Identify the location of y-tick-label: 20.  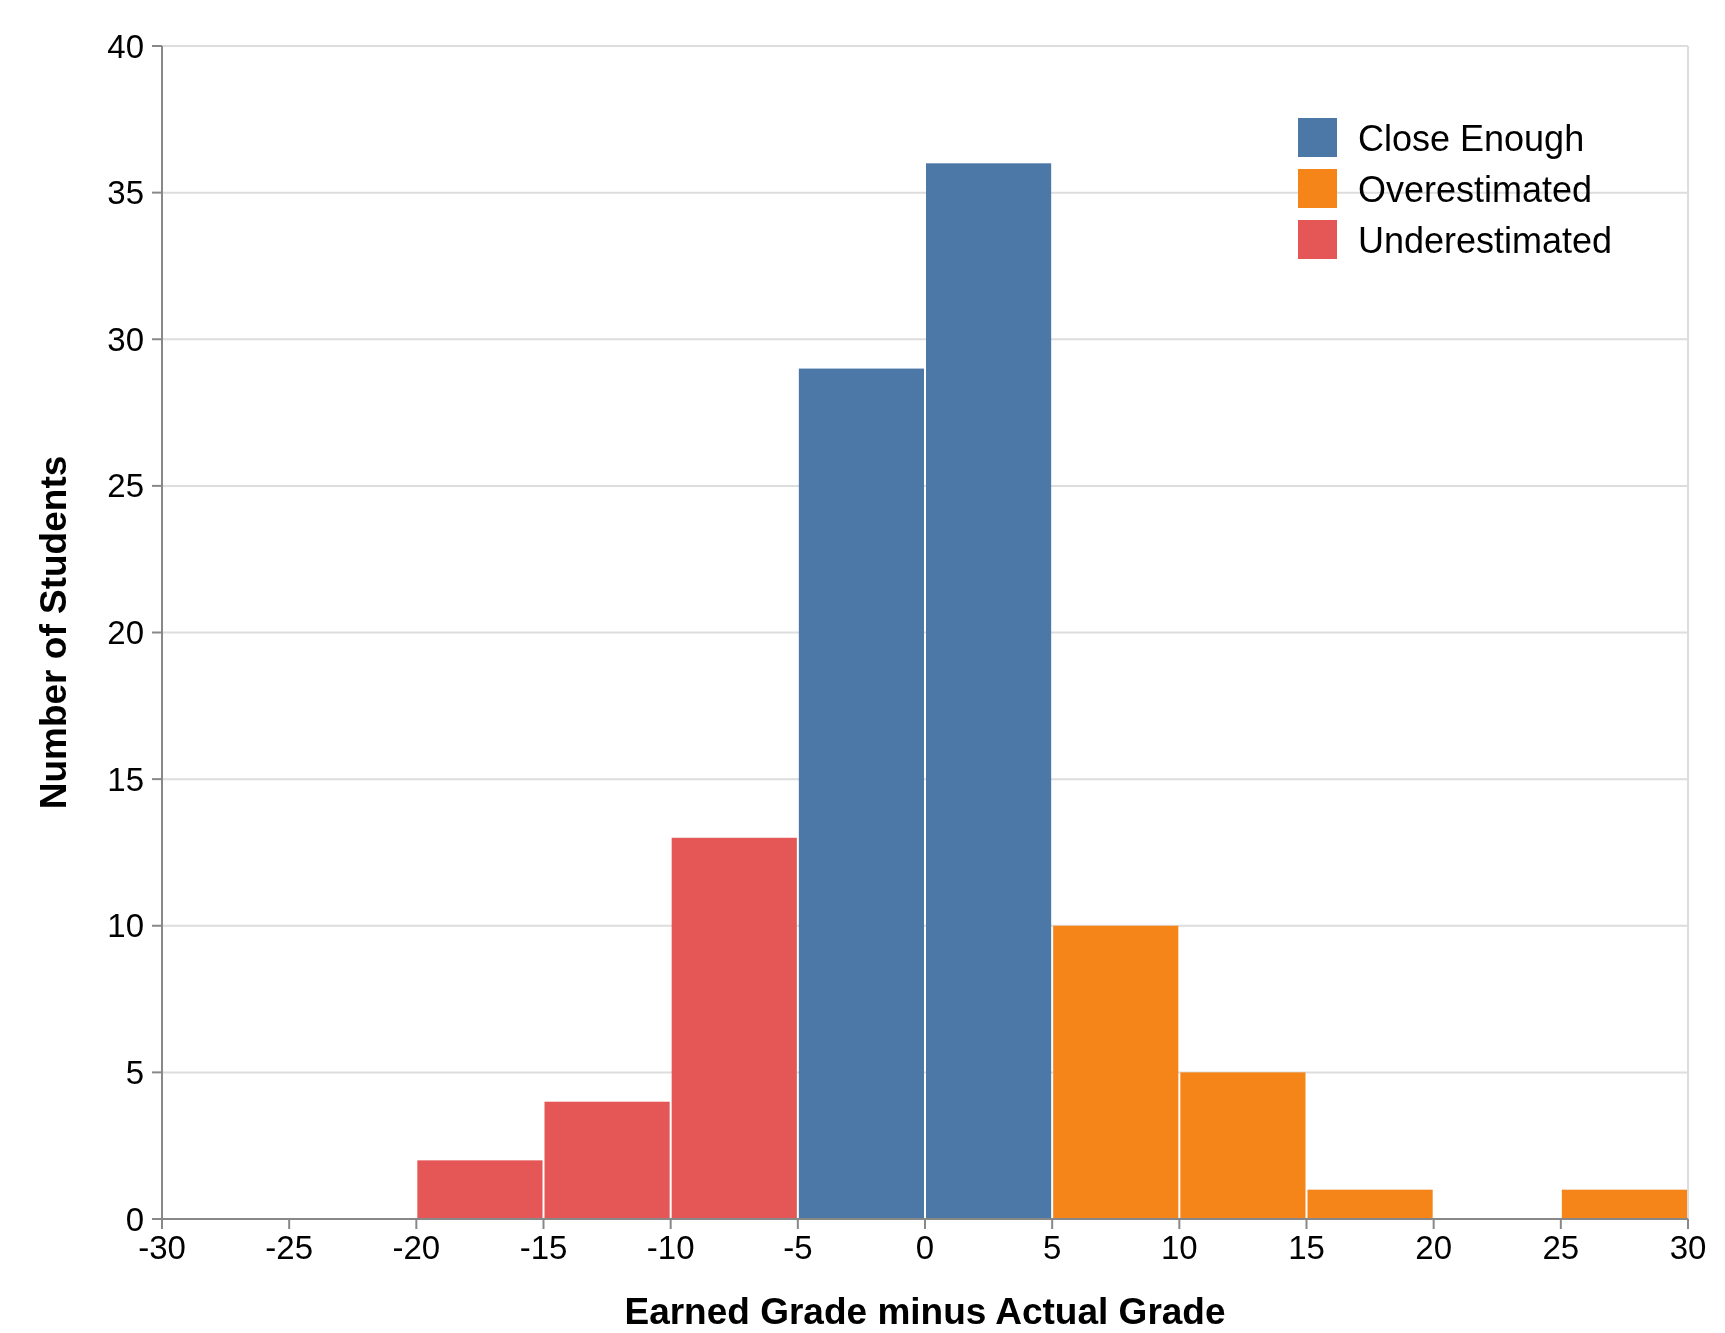
(125, 633).